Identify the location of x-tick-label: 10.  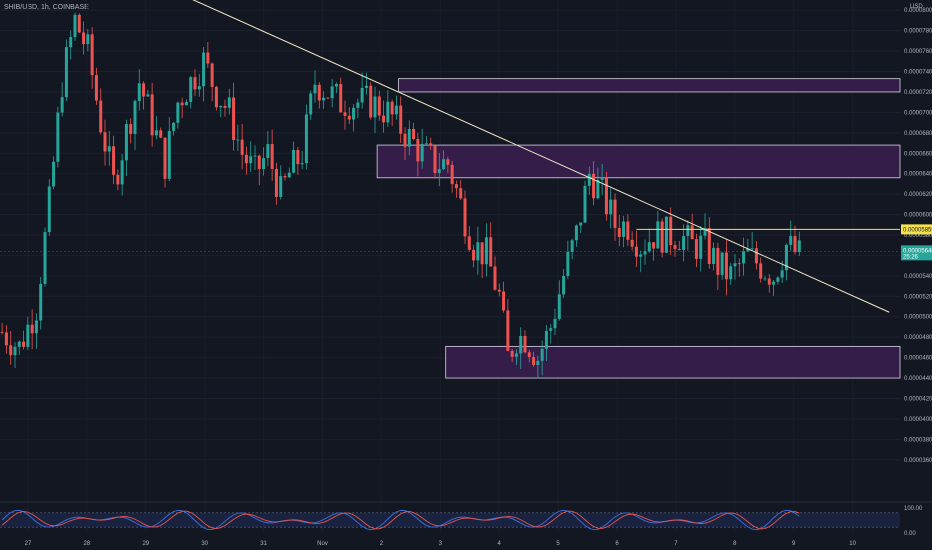
(852, 544).